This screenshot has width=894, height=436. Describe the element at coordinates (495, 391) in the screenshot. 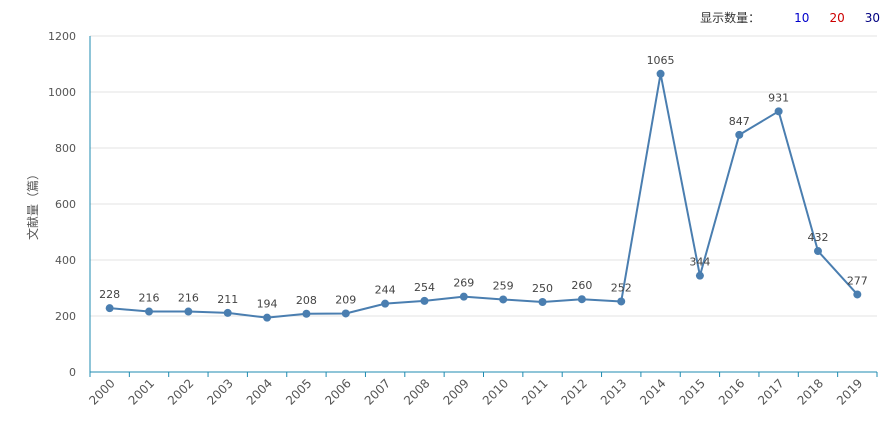

I see `x-tick-label: 2010` at that location.